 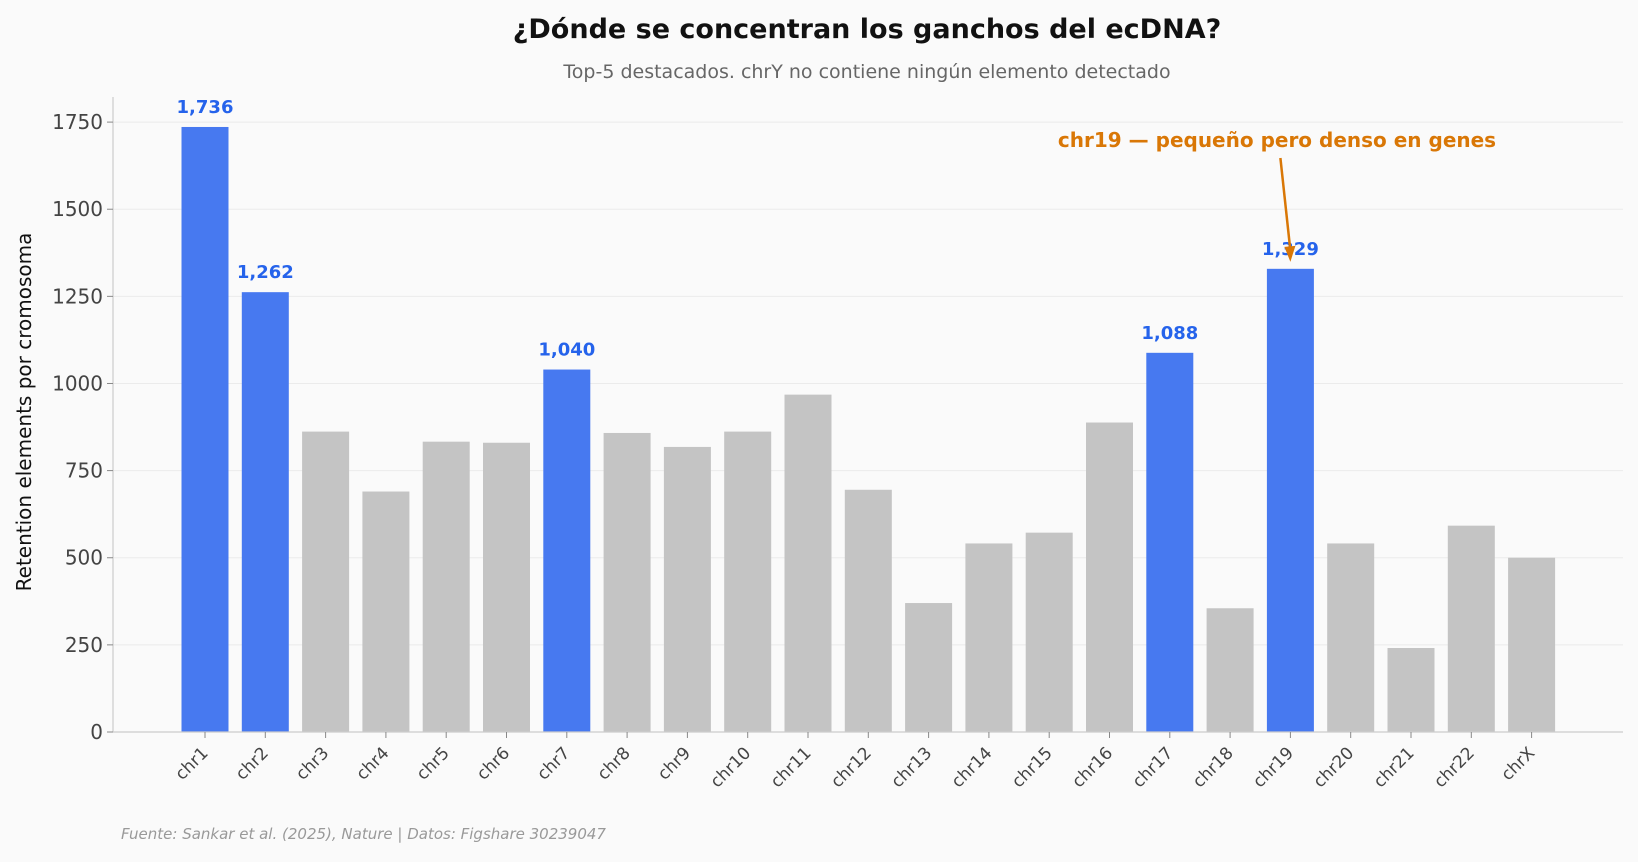 What do you see at coordinates (972, 767) in the screenshot?
I see `x-tick-label-chr14: chr14` at bounding box center [972, 767].